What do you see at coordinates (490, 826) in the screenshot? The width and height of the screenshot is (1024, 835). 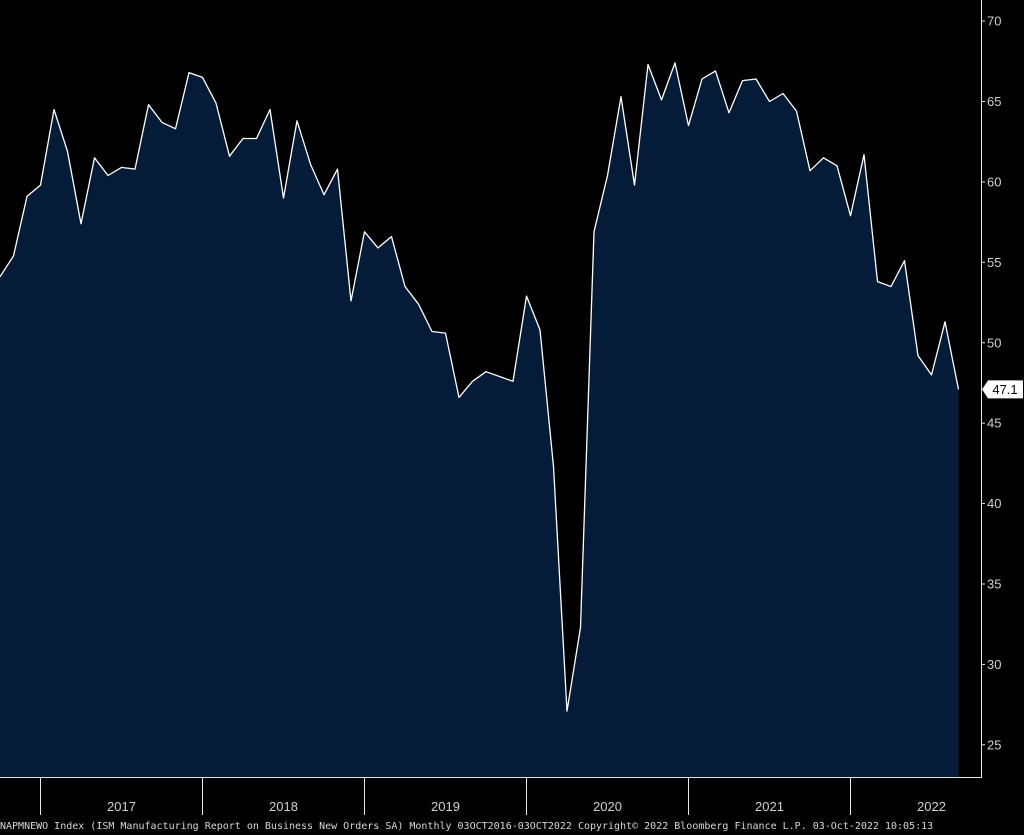 I see `footer-period: Monthly 03OCT2016-03OCT2022` at bounding box center [490, 826].